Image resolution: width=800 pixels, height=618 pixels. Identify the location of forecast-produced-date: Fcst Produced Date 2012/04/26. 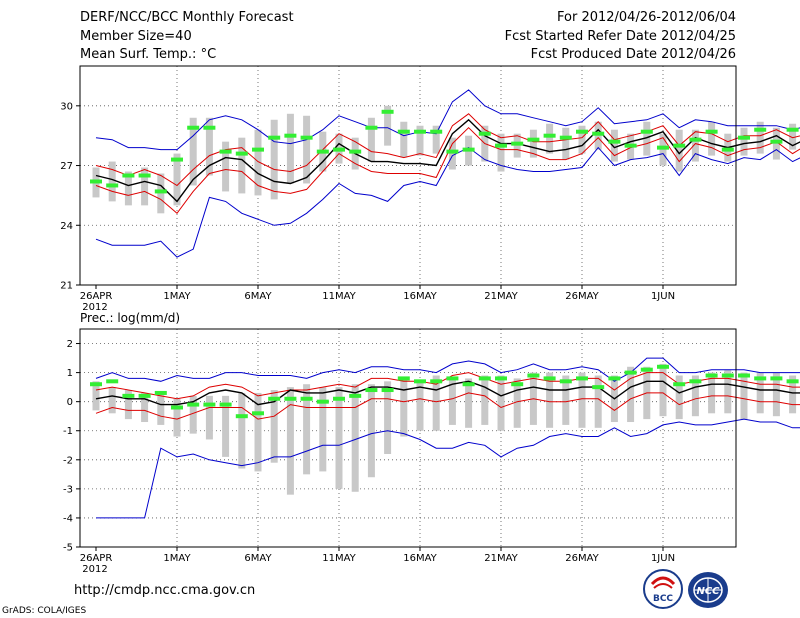
(633, 54).